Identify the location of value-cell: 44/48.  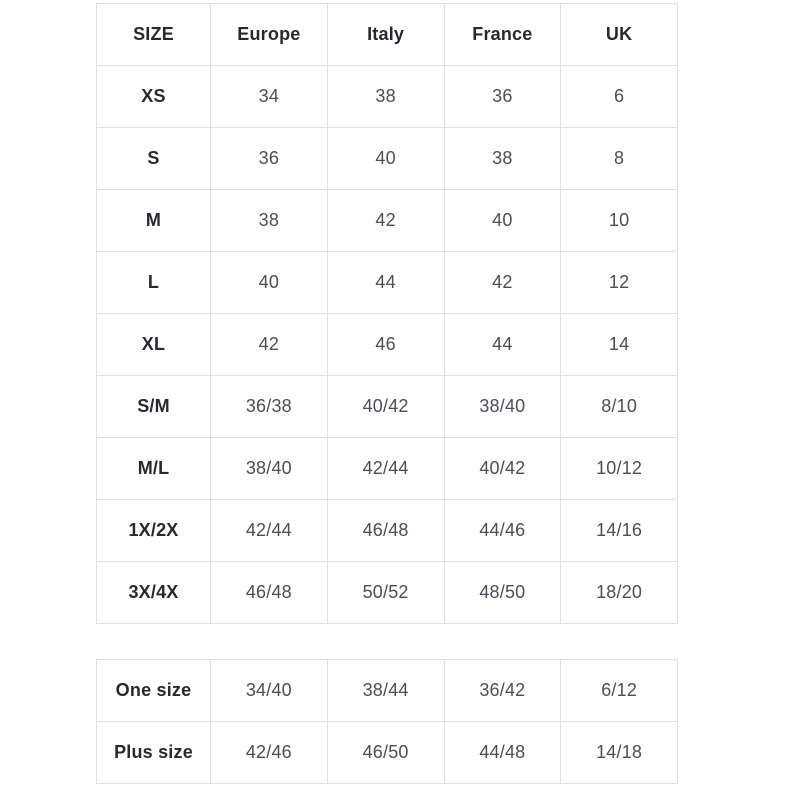
(502, 752).